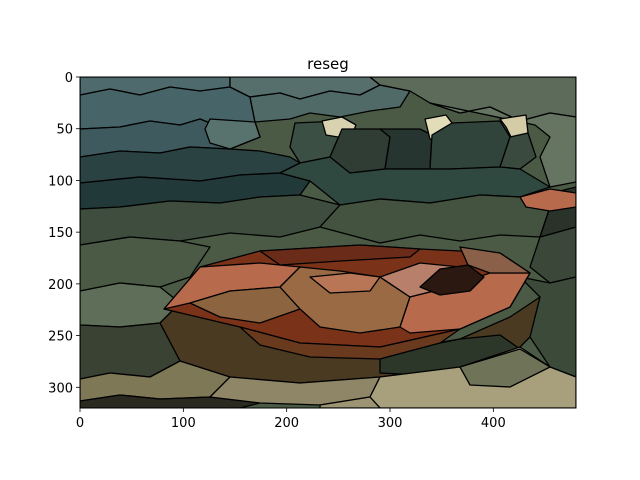 The width and height of the screenshot is (640, 480). I want to click on y-axis: 0 50 100 150 200 250 300, so click(64, 233).